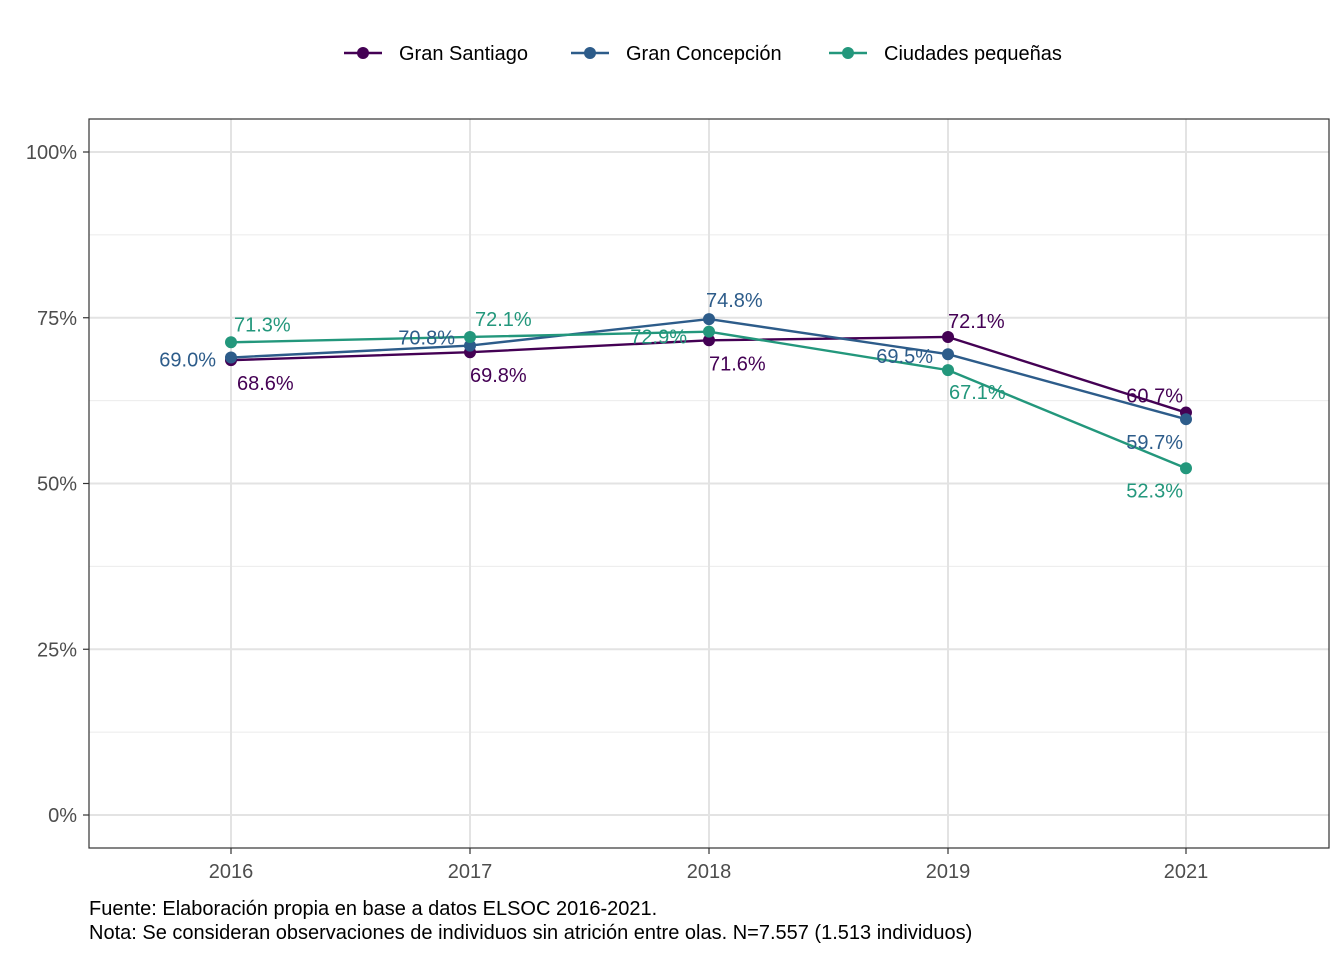 Image resolution: width=1344 pixels, height=965 pixels. I want to click on series-lines, so click(708, 394).